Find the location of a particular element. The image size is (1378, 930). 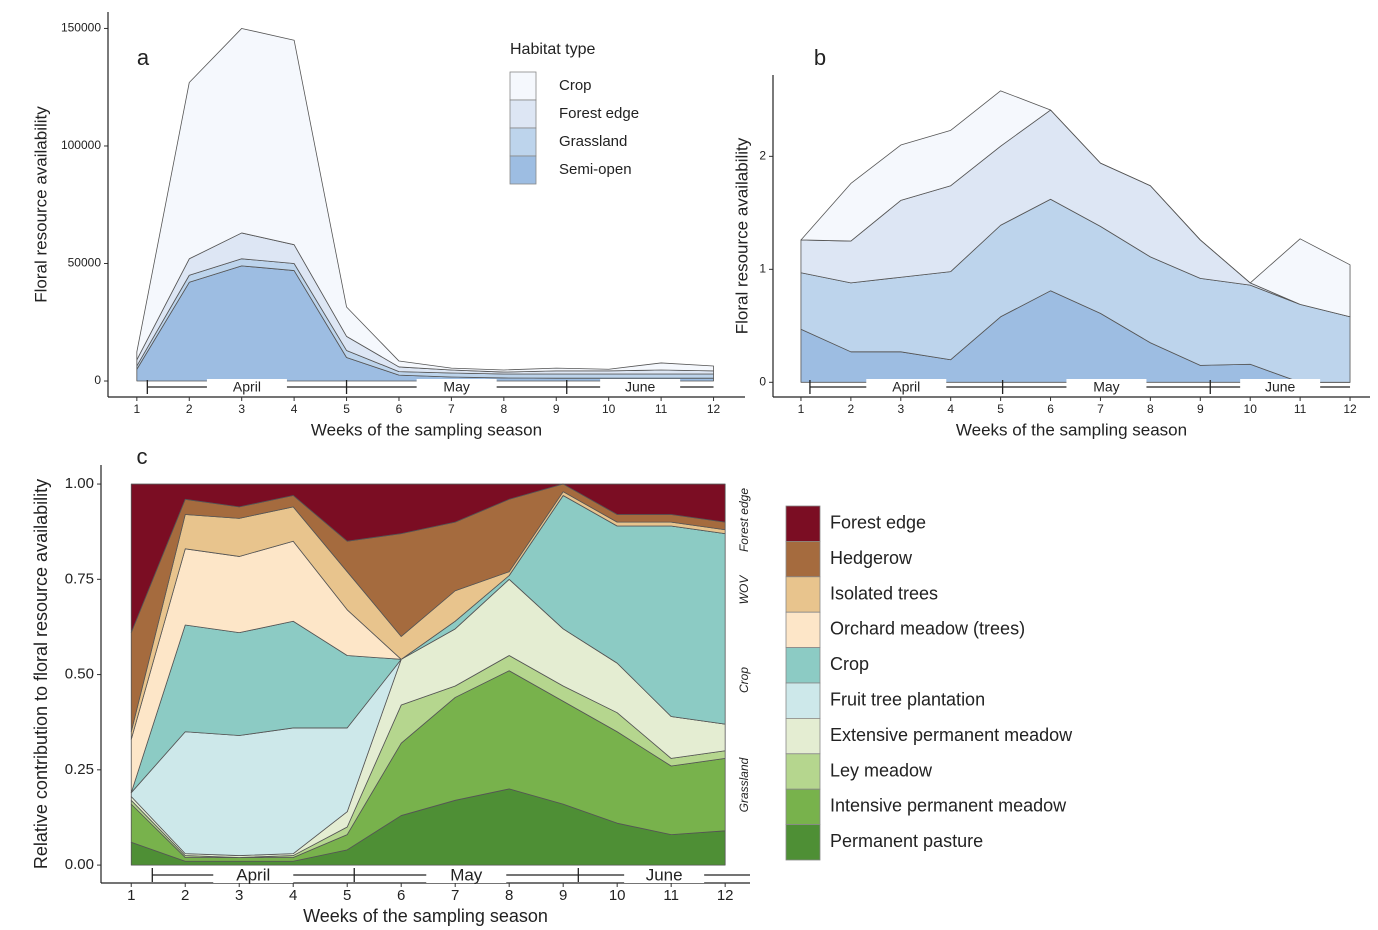

legend-label: Extensive permanent meadow is located at coordinates (951, 735).